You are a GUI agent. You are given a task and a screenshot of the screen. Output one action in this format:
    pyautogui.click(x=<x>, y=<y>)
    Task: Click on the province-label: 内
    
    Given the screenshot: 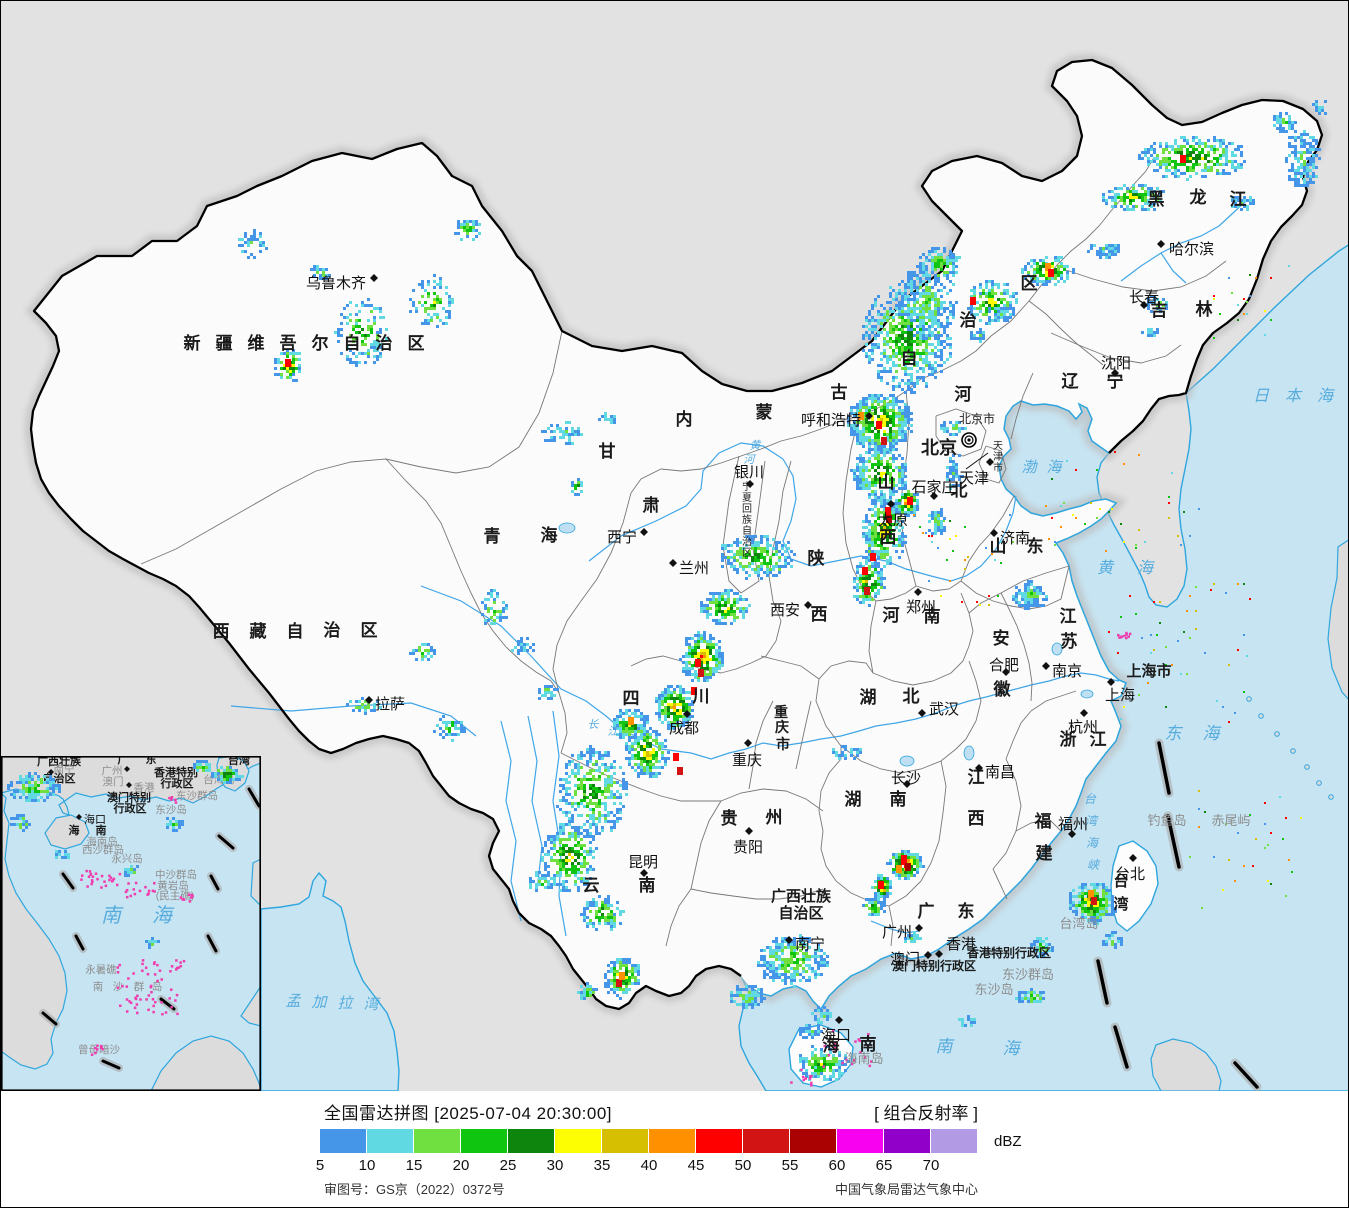 What is the action you would take?
    pyautogui.click(x=684, y=419)
    